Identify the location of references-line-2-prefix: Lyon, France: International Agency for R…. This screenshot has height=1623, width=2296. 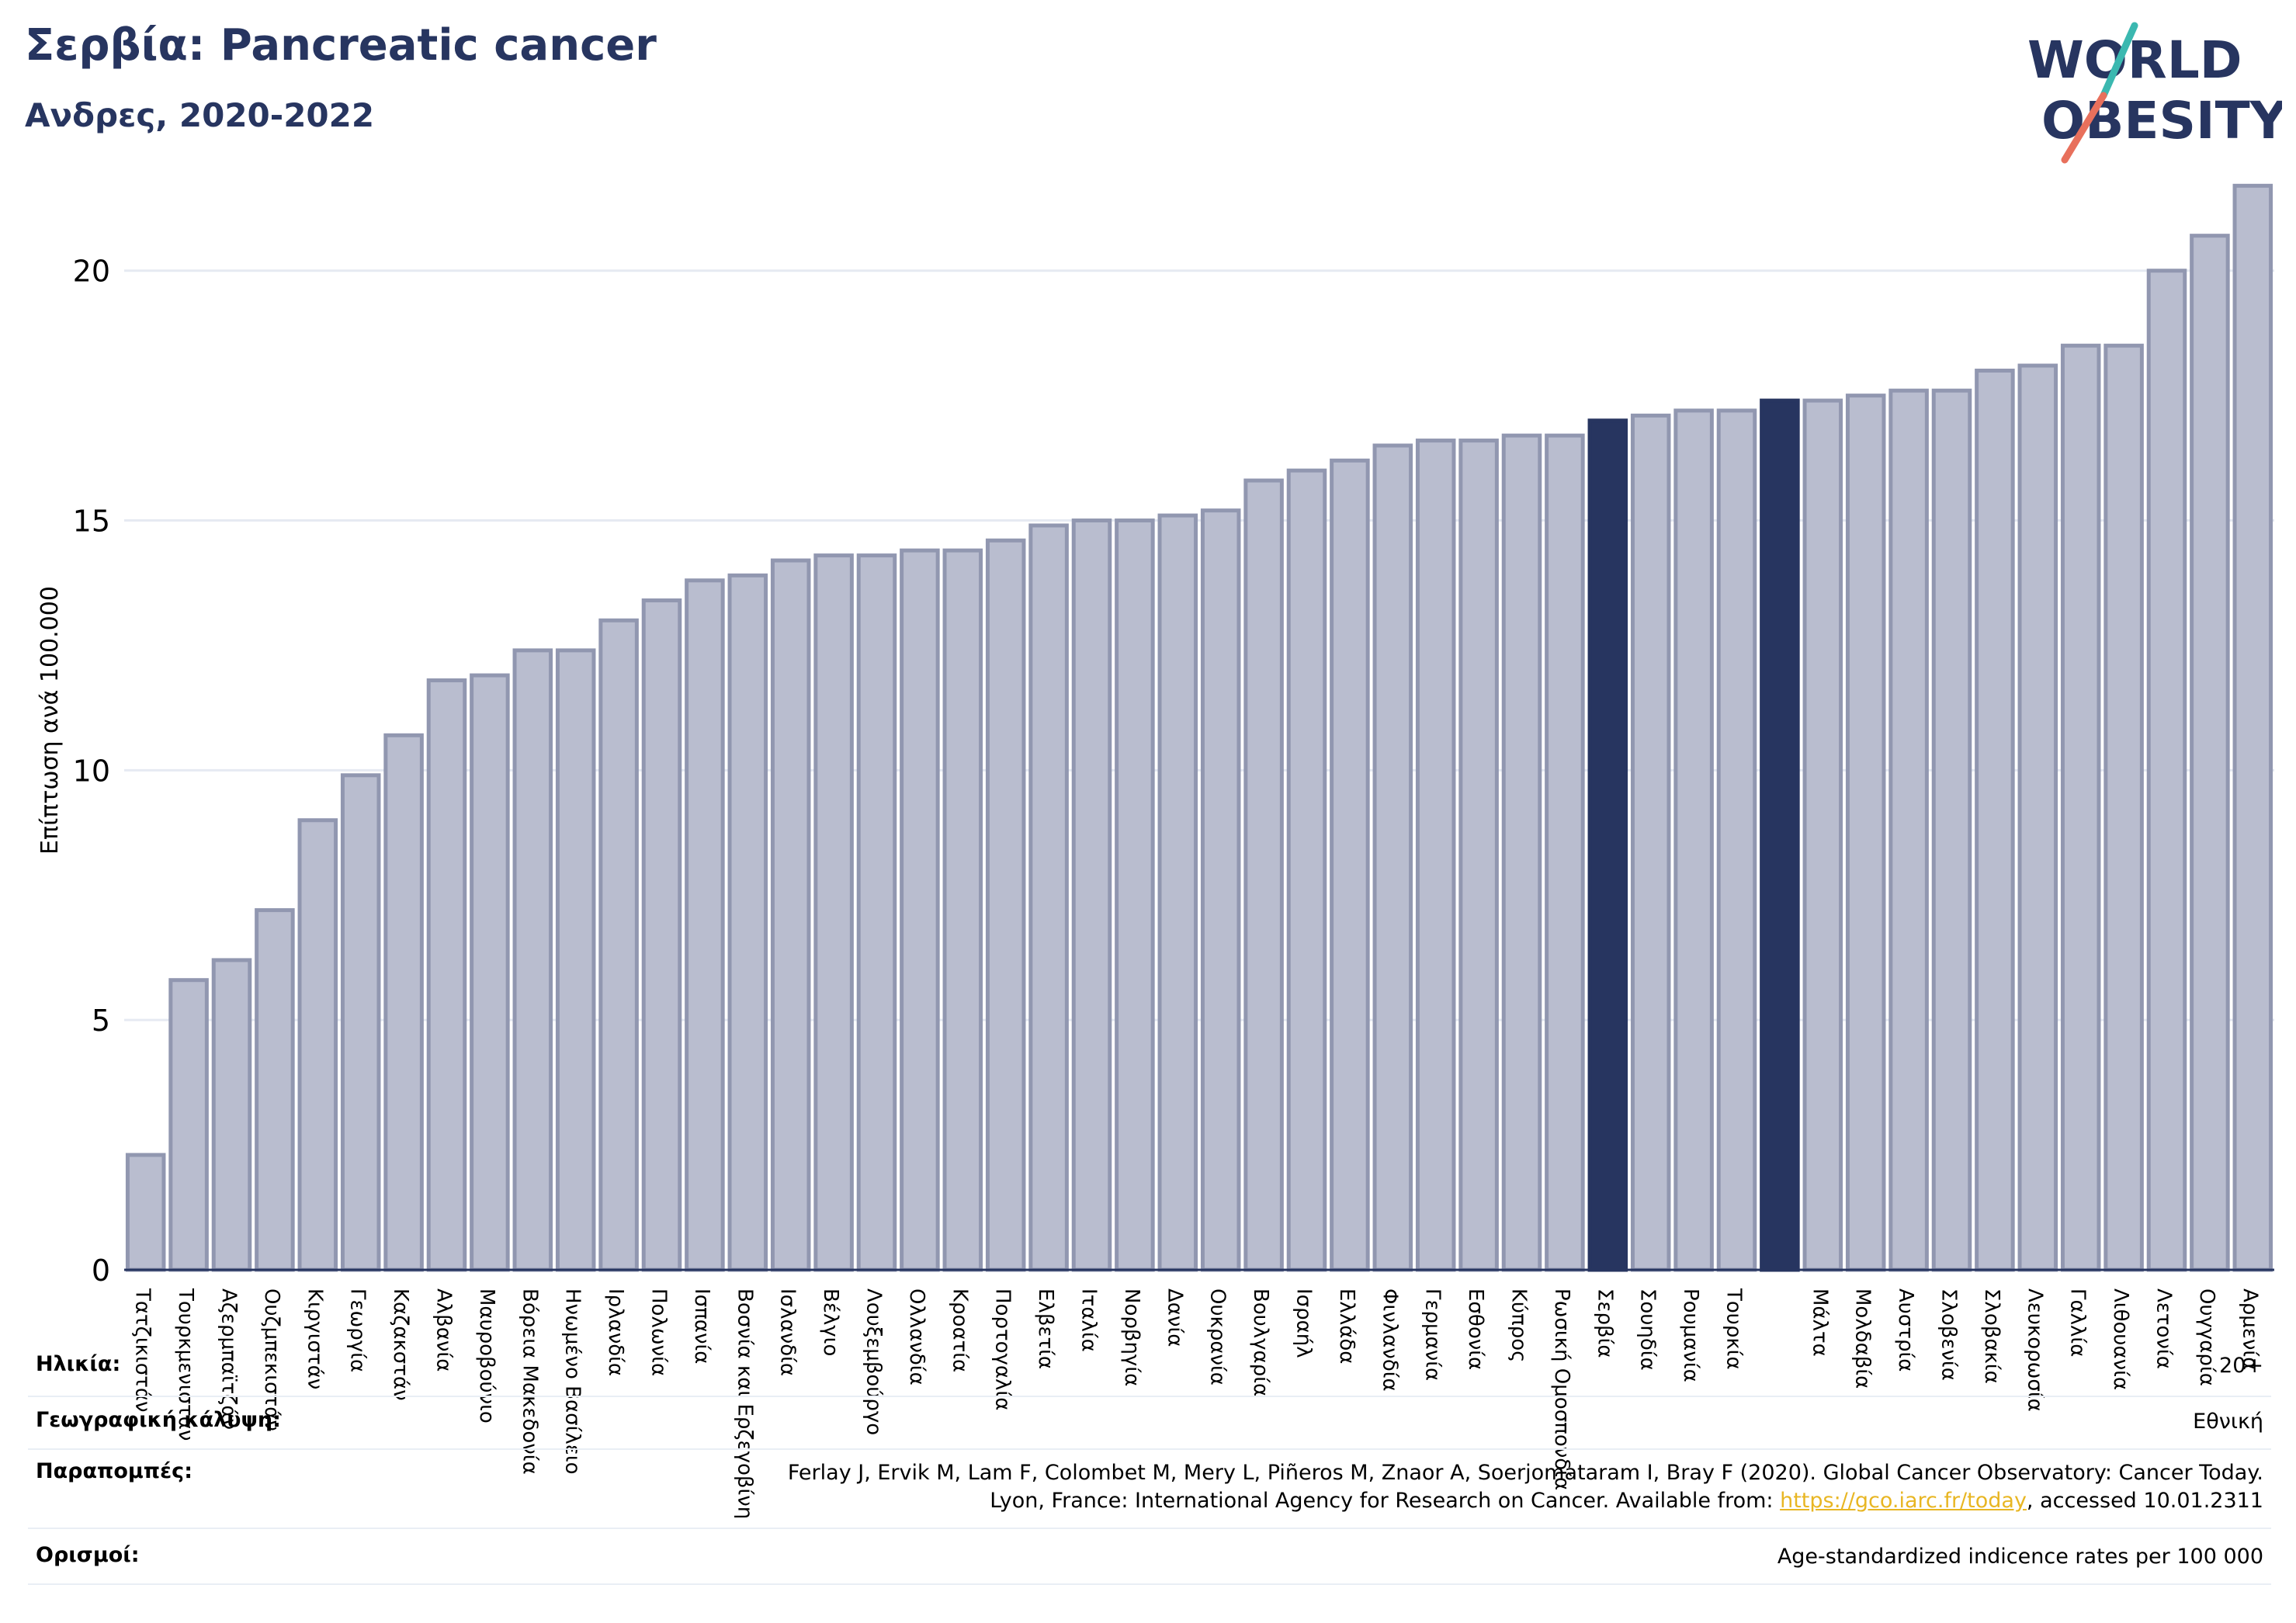
(1385, 1501).